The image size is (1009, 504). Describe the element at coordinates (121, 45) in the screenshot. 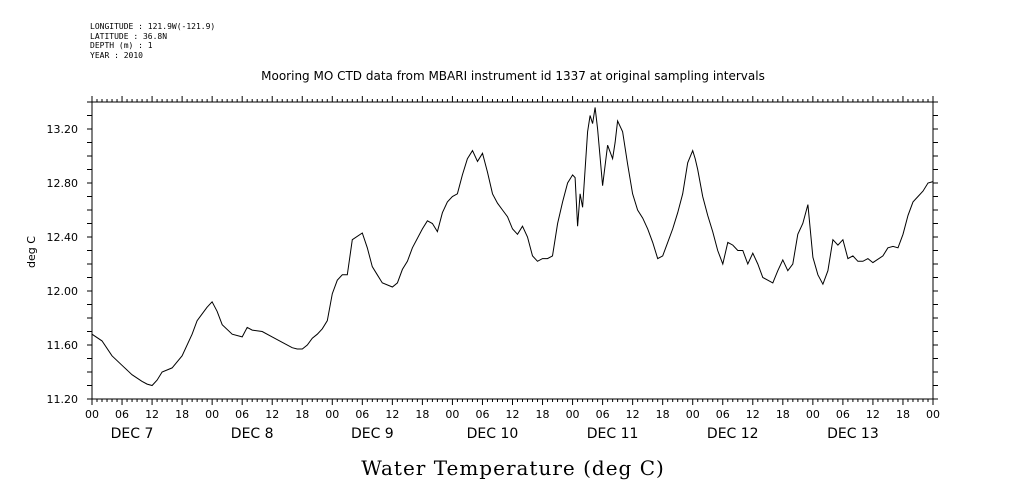

I see `depth-label: DEPTH (m) : 1` at that location.